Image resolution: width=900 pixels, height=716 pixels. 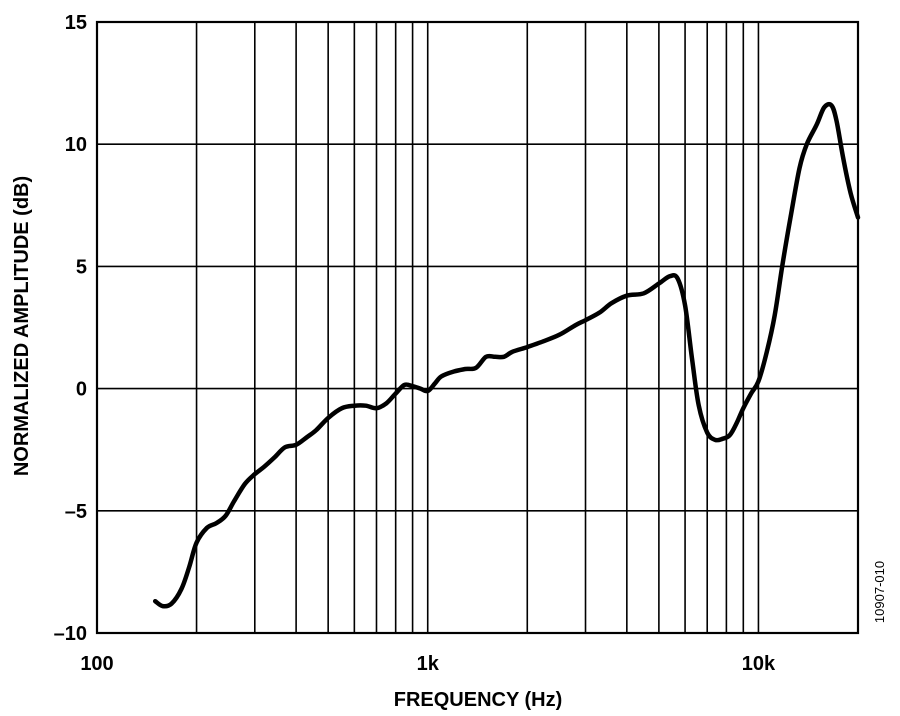 I want to click on y-tick-label: 10, so click(x=76, y=145).